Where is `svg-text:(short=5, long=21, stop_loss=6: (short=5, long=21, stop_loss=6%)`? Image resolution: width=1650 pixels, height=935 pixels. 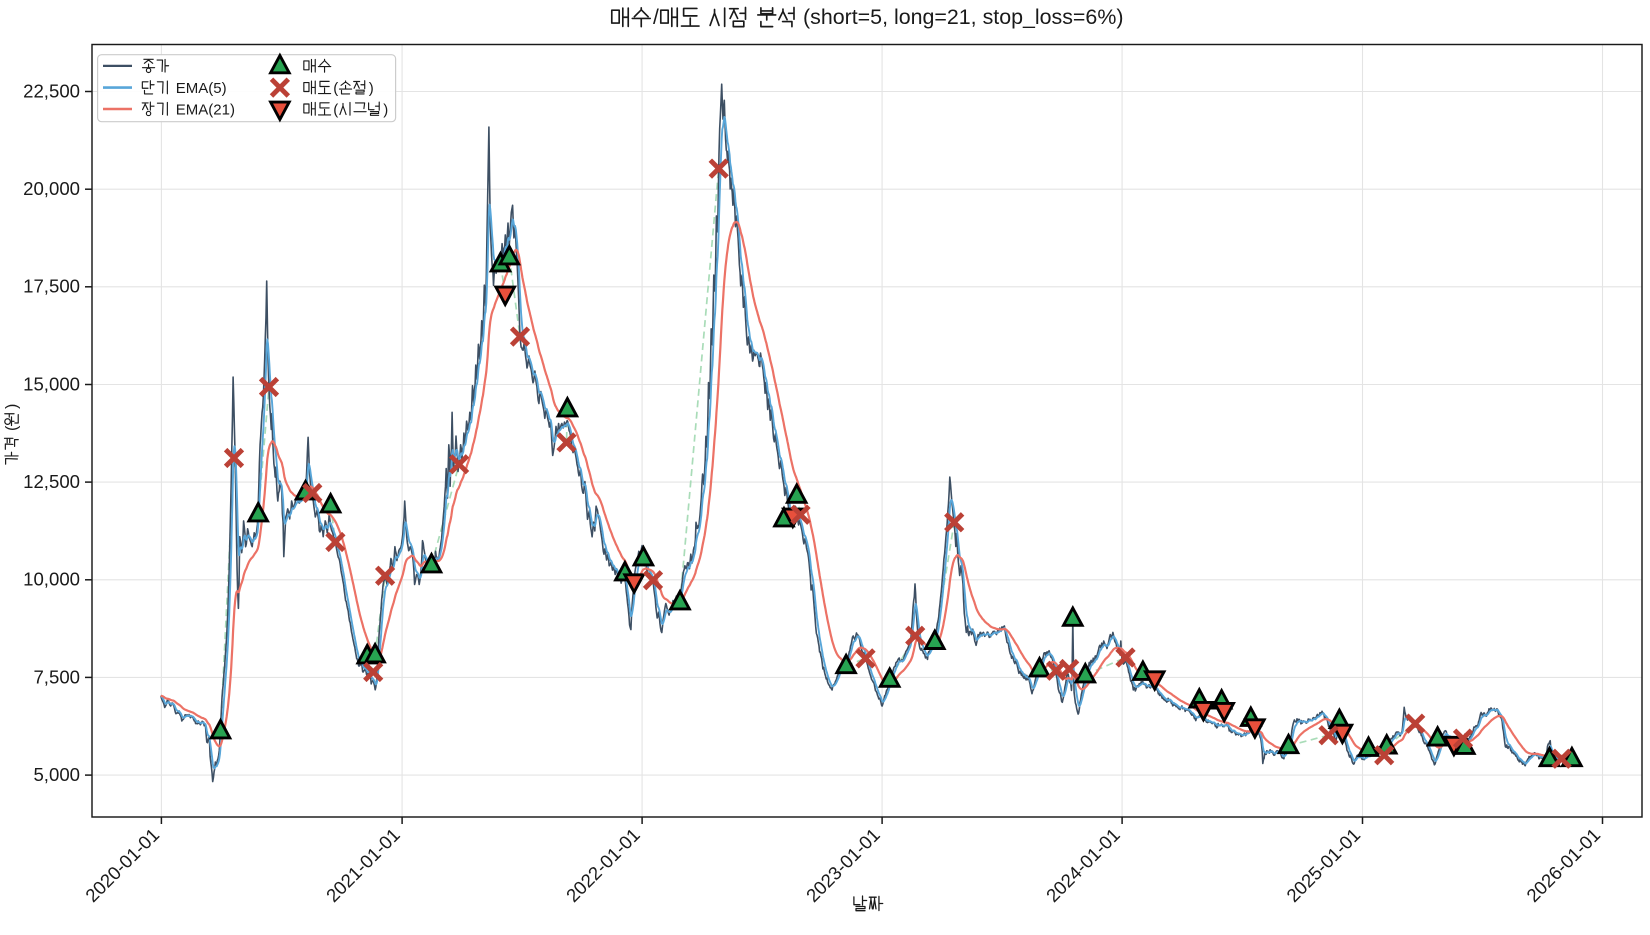 svg-text:(short=5, long=21, stop_loss=6: (short=5, long=21, stop_loss=6%) is located at coordinates (963, 17).